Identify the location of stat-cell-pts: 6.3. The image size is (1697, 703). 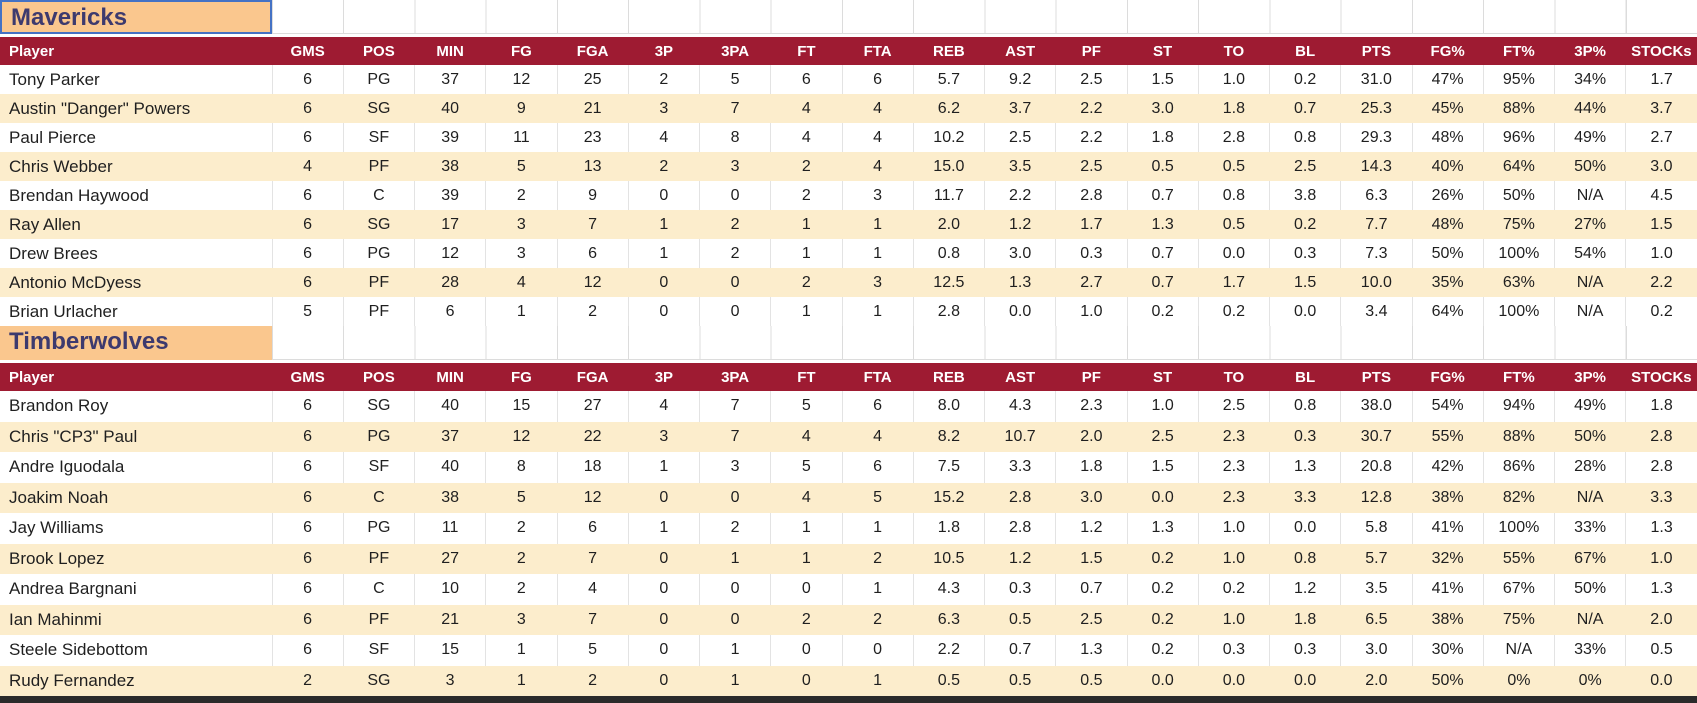
(1376, 195).